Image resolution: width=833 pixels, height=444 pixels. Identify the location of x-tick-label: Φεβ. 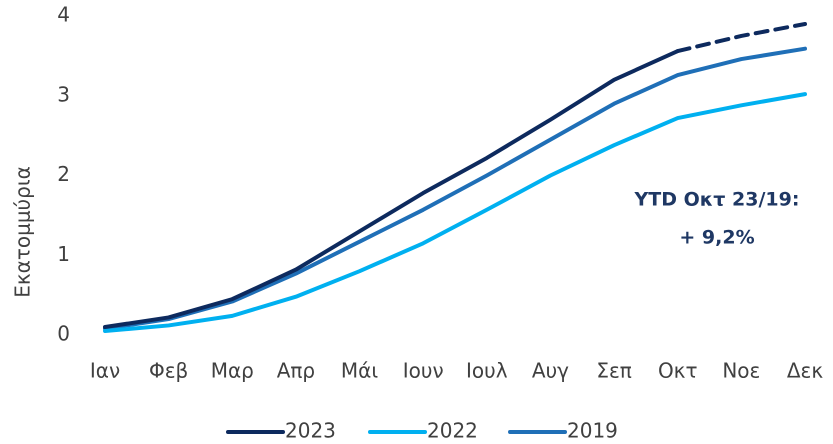
(168, 371).